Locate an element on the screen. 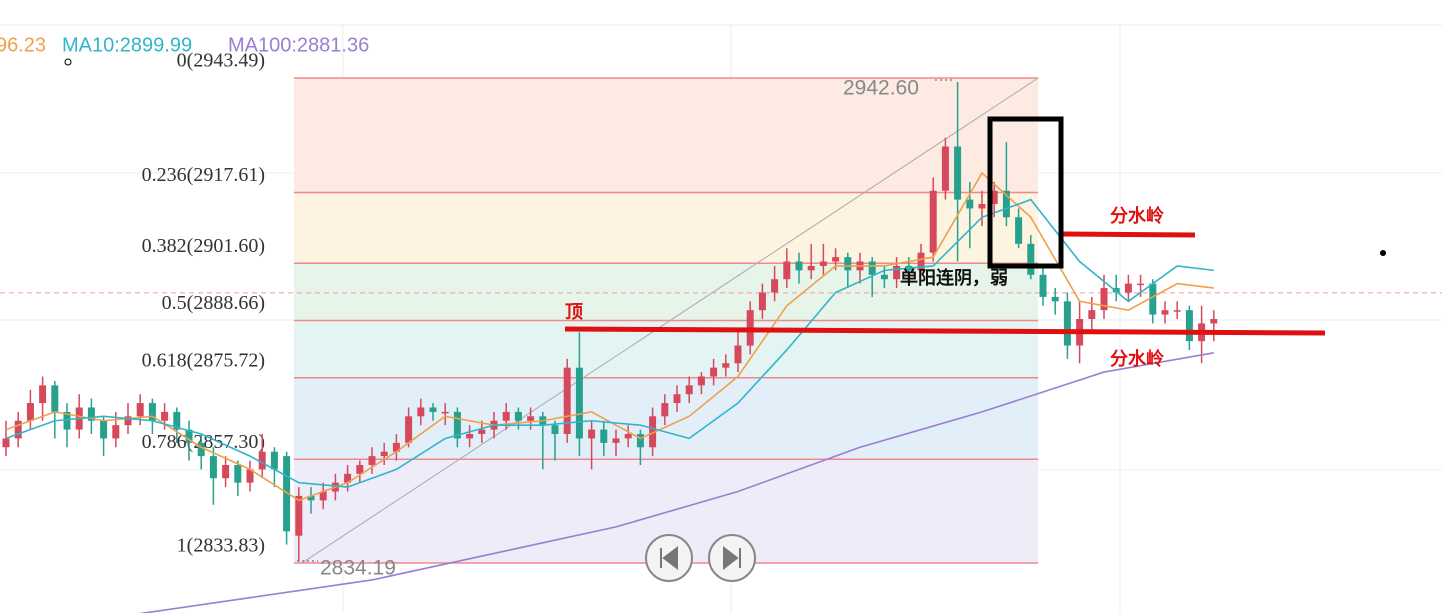 This screenshot has height=613, width=1442. legend-entry: 96.23 is located at coordinates (23, 45).